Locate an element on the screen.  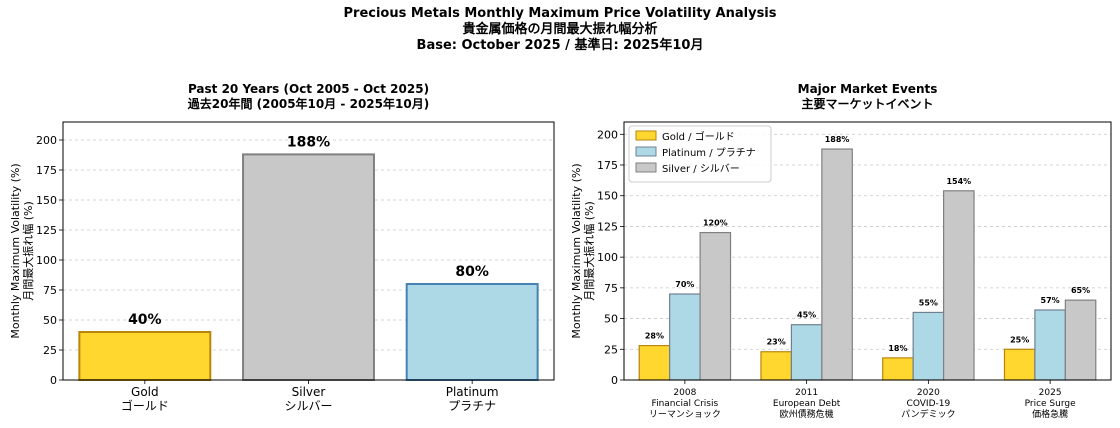
left-chart-y-tick-label: 150 is located at coordinates (46, 200).